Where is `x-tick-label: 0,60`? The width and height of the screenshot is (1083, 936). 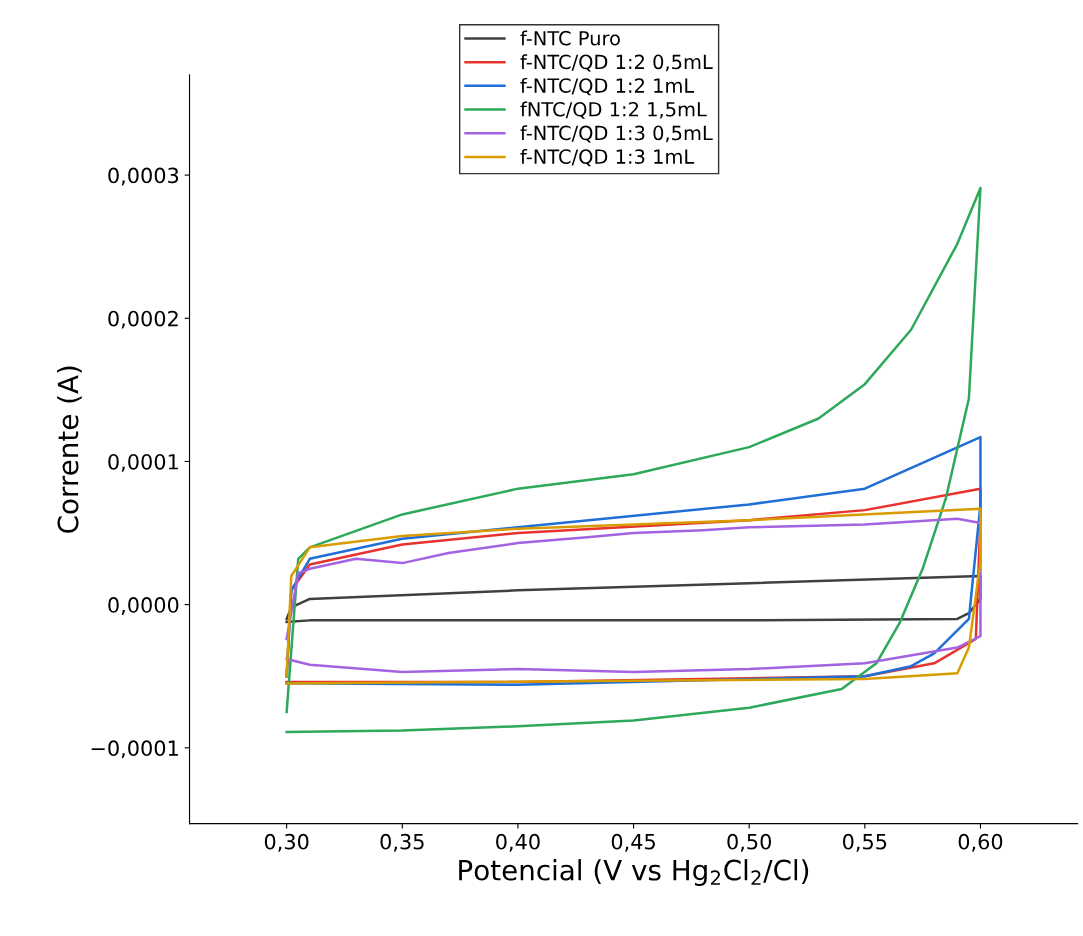 x-tick-label: 0,60 is located at coordinates (980, 842).